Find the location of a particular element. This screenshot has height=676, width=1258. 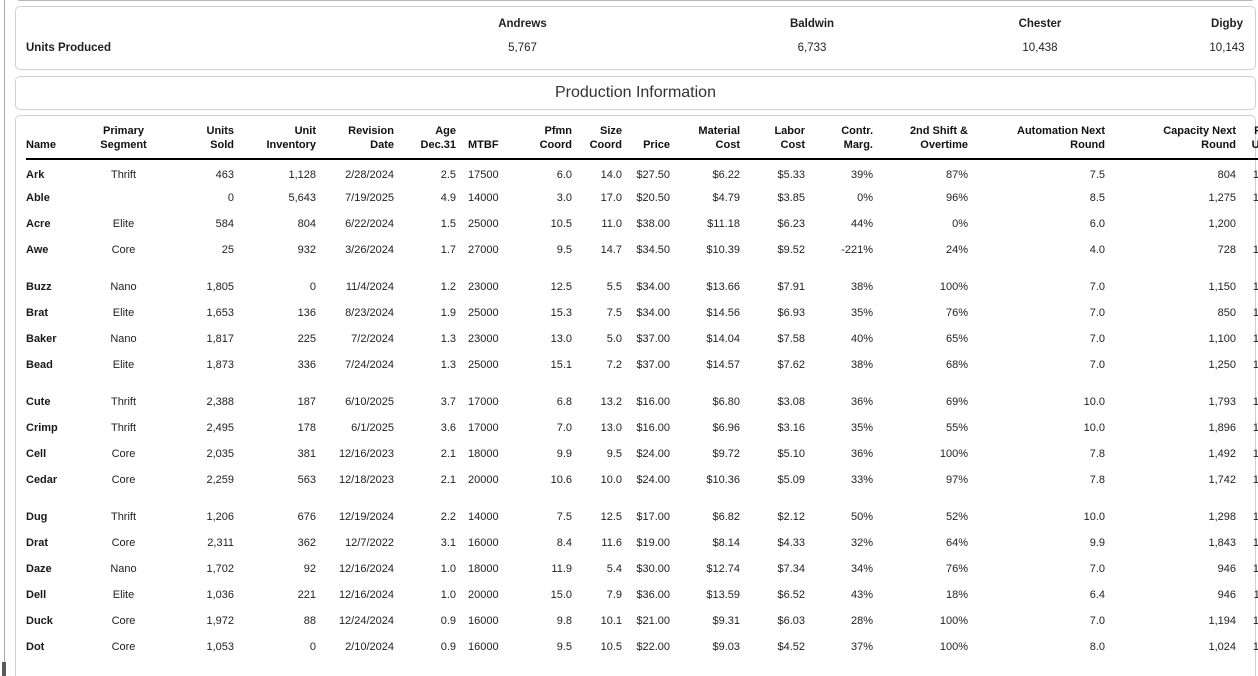

cell-material-cost: $13.66 is located at coordinates (723, 287).